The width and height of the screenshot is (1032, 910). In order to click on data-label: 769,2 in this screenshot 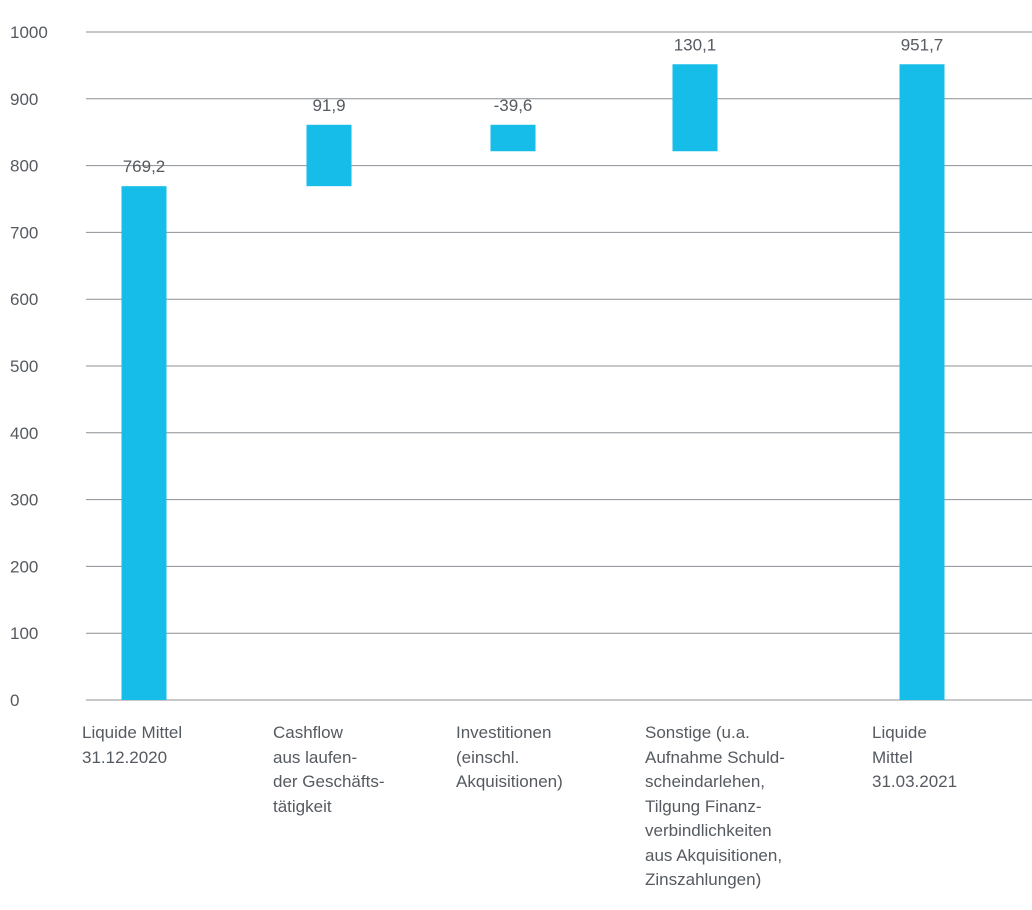, I will do `click(144, 166)`.